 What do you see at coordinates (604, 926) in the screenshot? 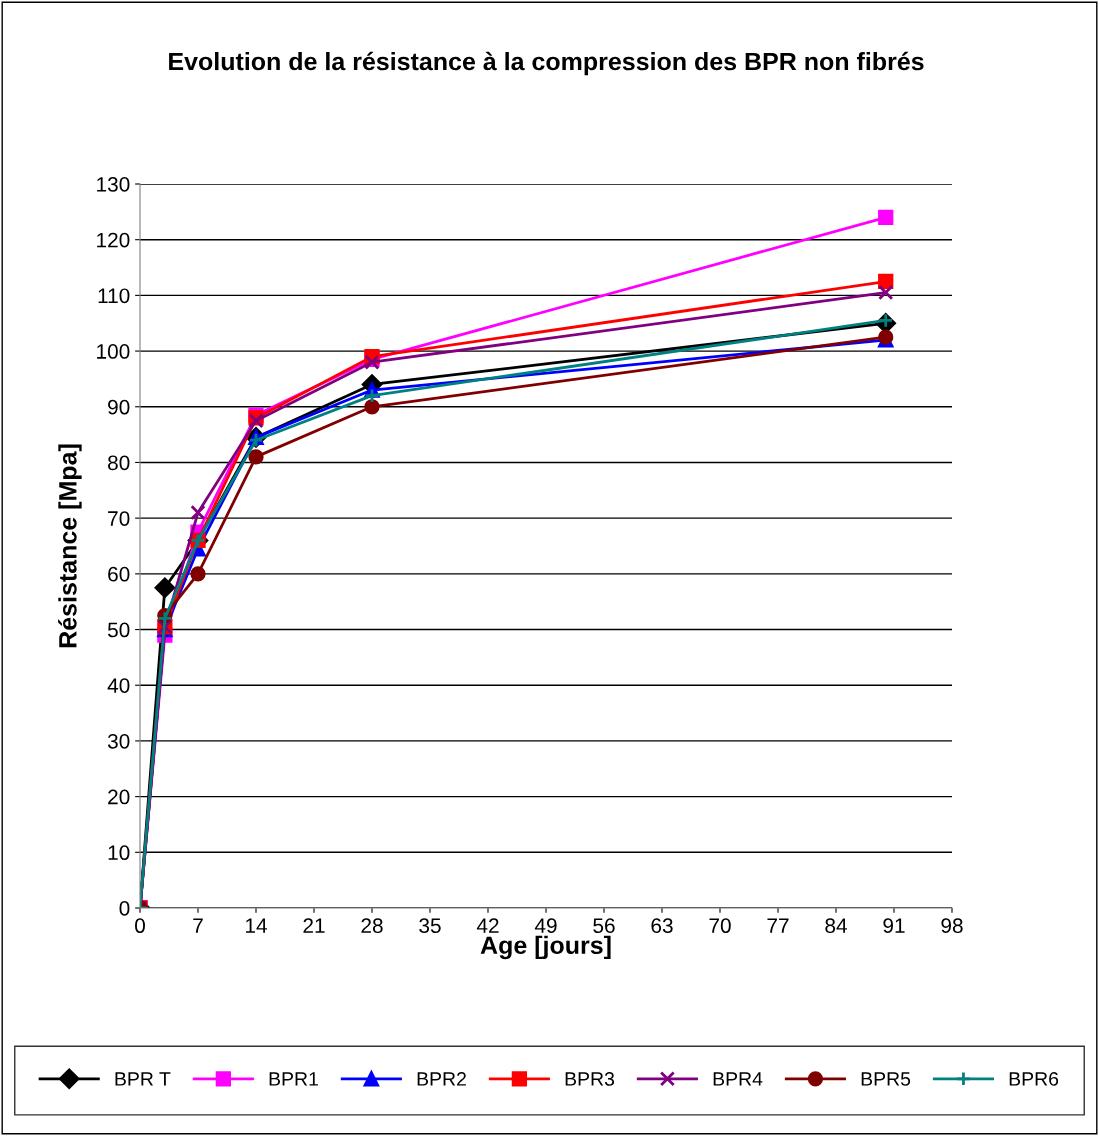
I see `x-tick-label: 56` at bounding box center [604, 926].